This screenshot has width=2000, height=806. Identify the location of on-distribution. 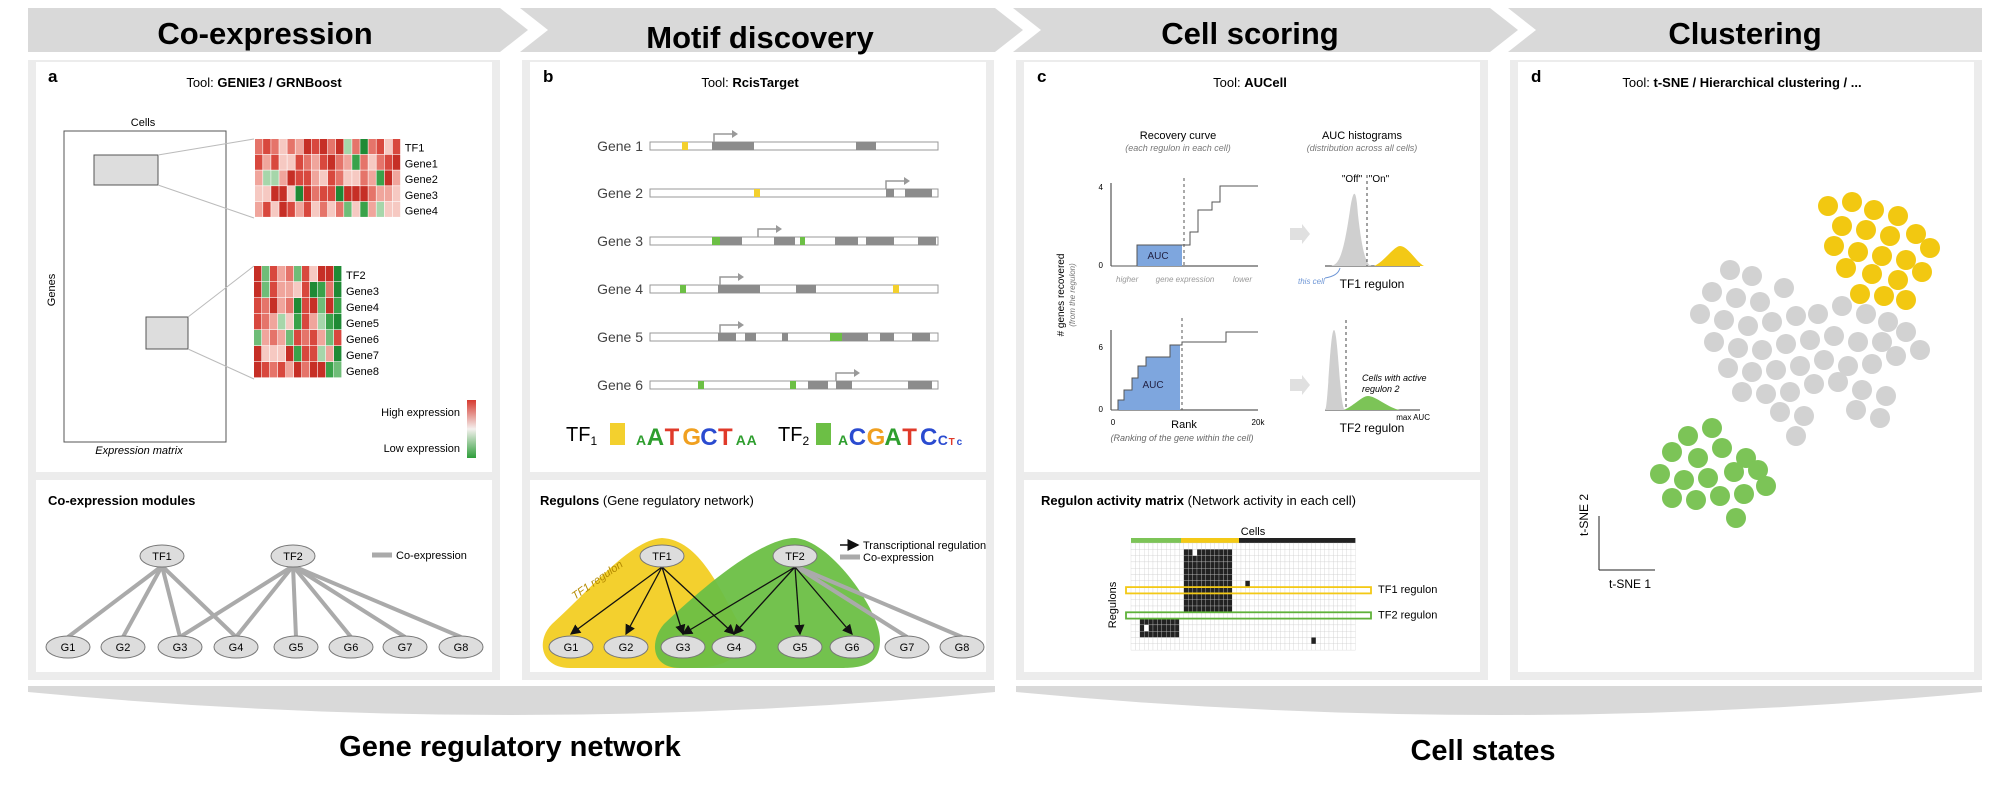
(1372, 403).